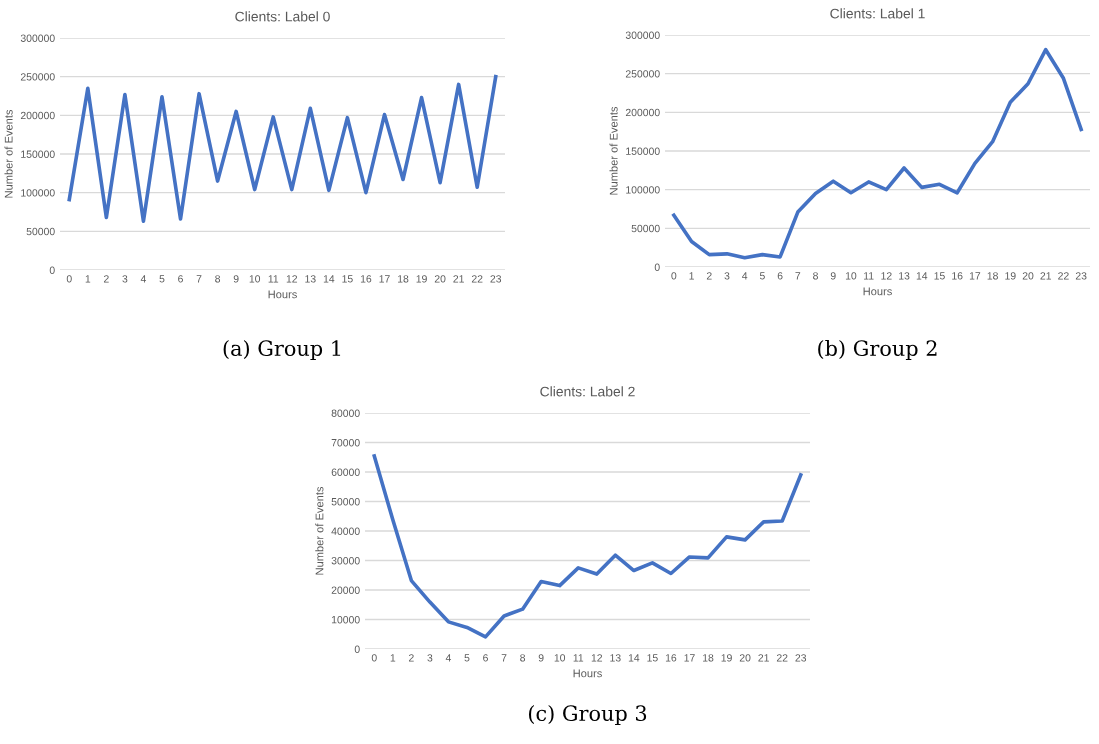 The height and width of the screenshot is (744, 1099). I want to click on chart-title: Clients: Label 0, so click(282, 16).